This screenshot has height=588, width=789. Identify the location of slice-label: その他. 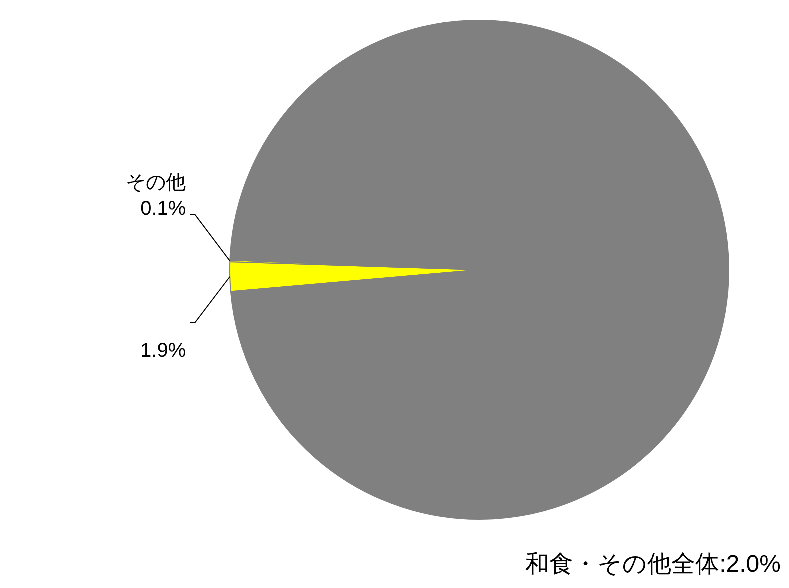
(156, 183).